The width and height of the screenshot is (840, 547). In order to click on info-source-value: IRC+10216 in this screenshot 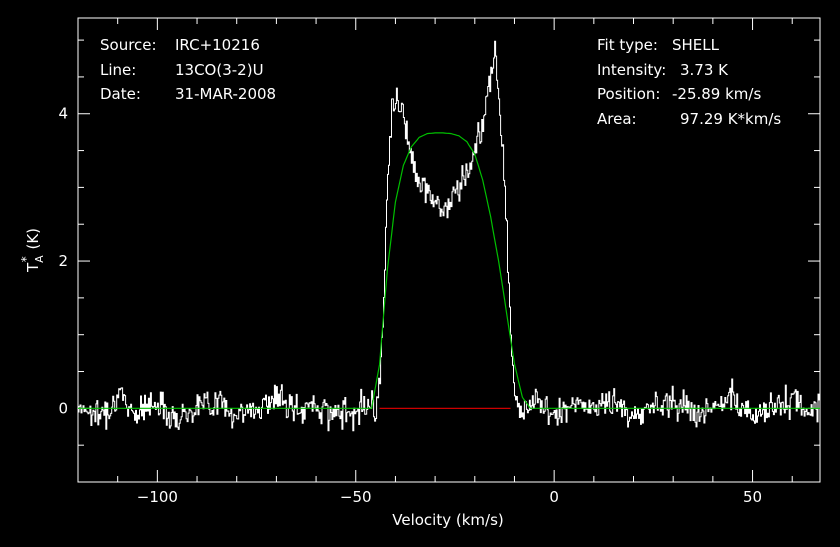, I will do `click(217, 45)`.